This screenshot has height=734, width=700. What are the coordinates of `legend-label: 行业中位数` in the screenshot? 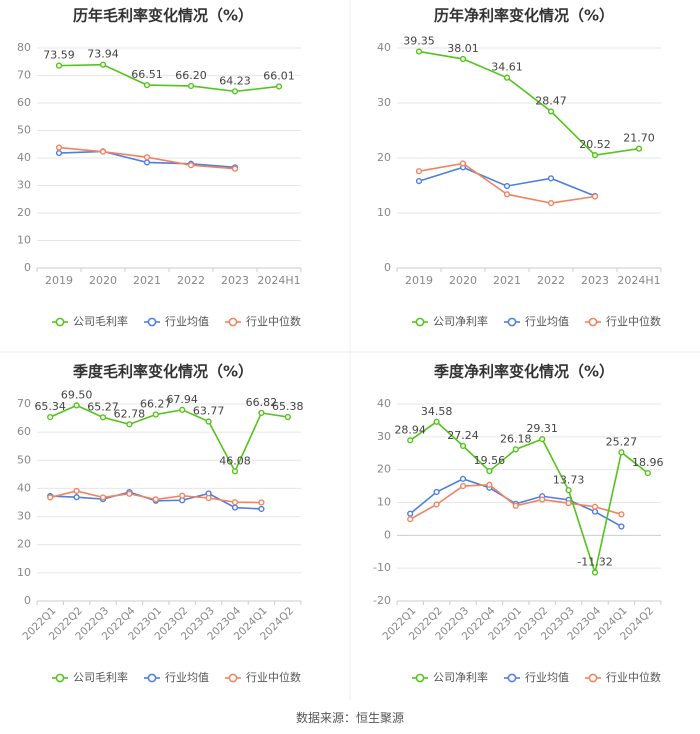 It's located at (273, 677).